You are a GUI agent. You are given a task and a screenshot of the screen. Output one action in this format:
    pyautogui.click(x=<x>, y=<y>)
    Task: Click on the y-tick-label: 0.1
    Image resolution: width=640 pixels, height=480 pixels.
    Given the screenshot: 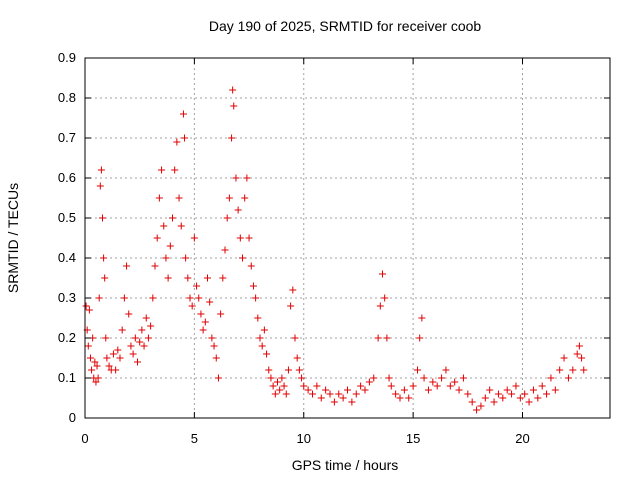 What is the action you would take?
    pyautogui.click(x=67, y=377)
    